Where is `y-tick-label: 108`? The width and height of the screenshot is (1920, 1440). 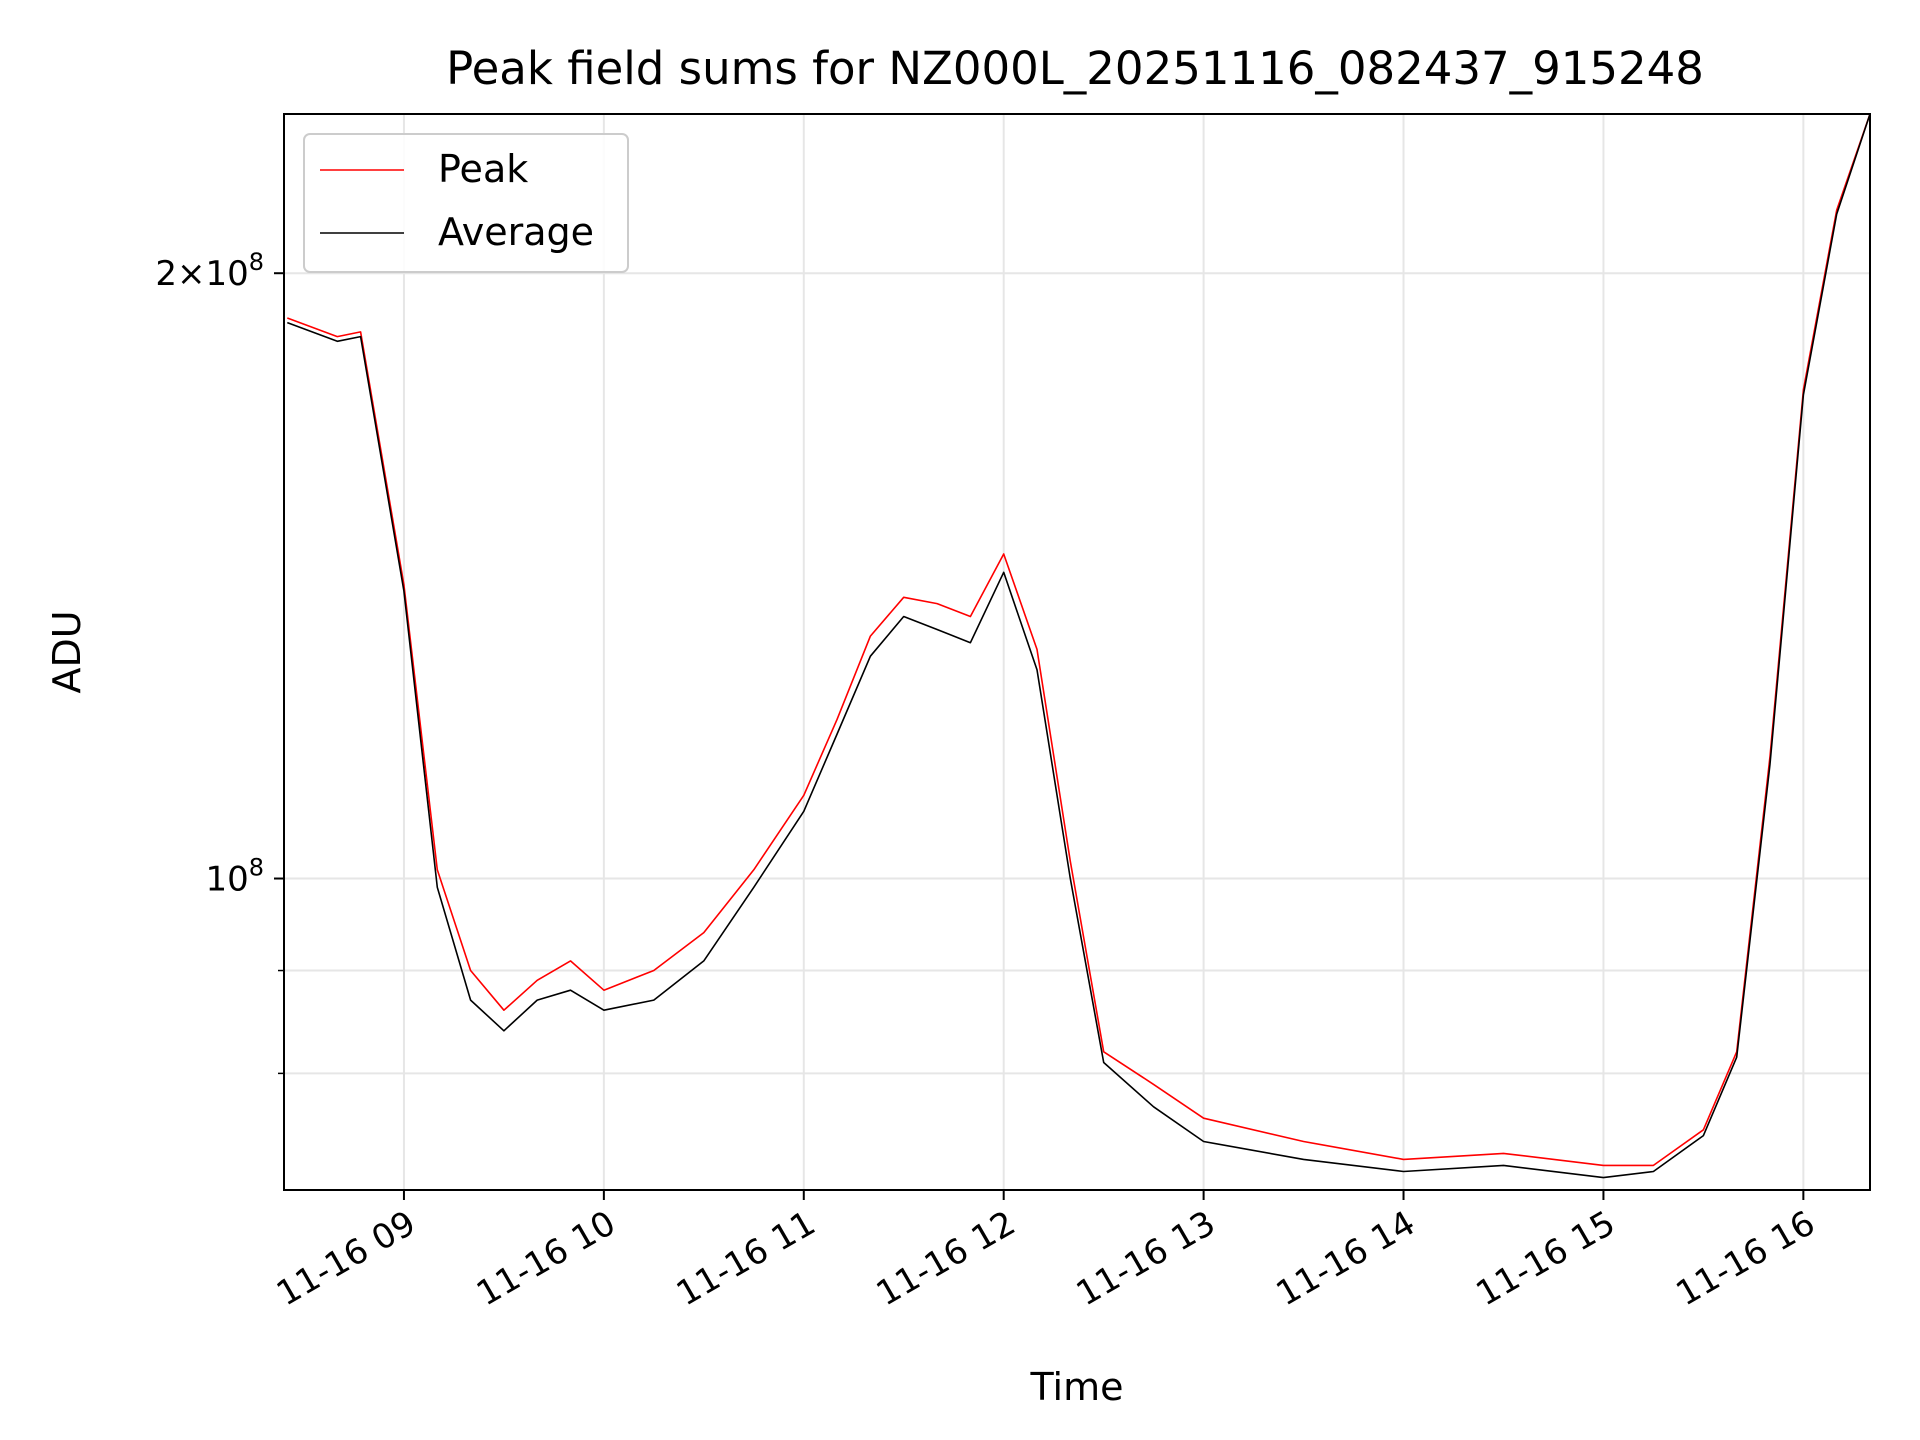
y-tick-label: 108 is located at coordinates (234, 877).